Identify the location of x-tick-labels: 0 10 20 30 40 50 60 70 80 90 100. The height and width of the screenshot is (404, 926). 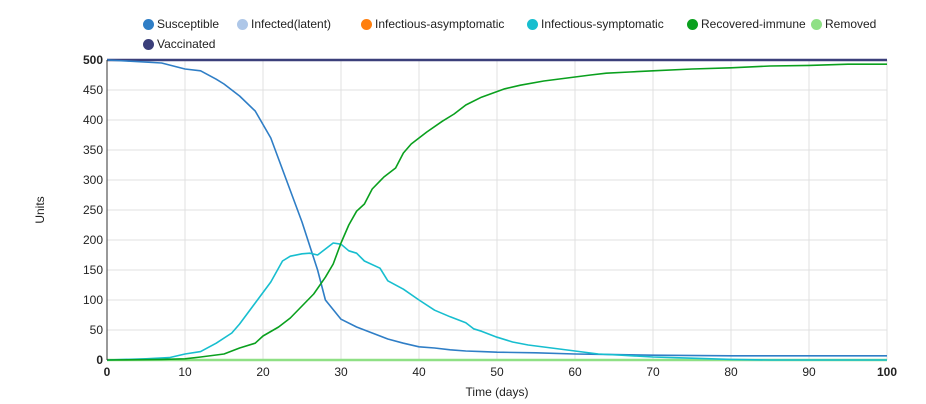
(501, 372).